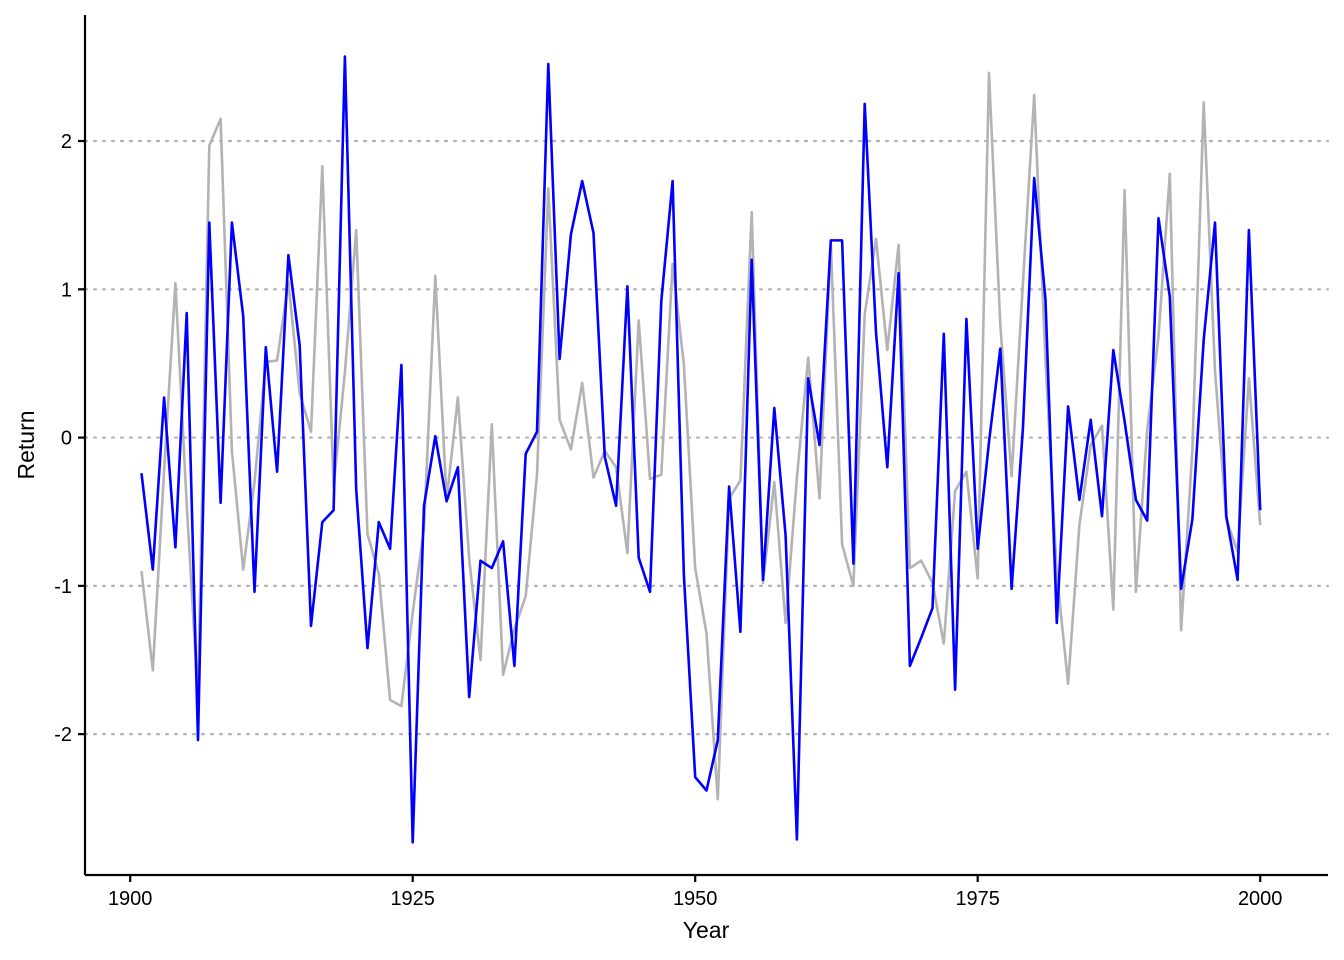 This screenshot has width=1344, height=960. What do you see at coordinates (66, 142) in the screenshot?
I see `y-tick-label: 2` at bounding box center [66, 142].